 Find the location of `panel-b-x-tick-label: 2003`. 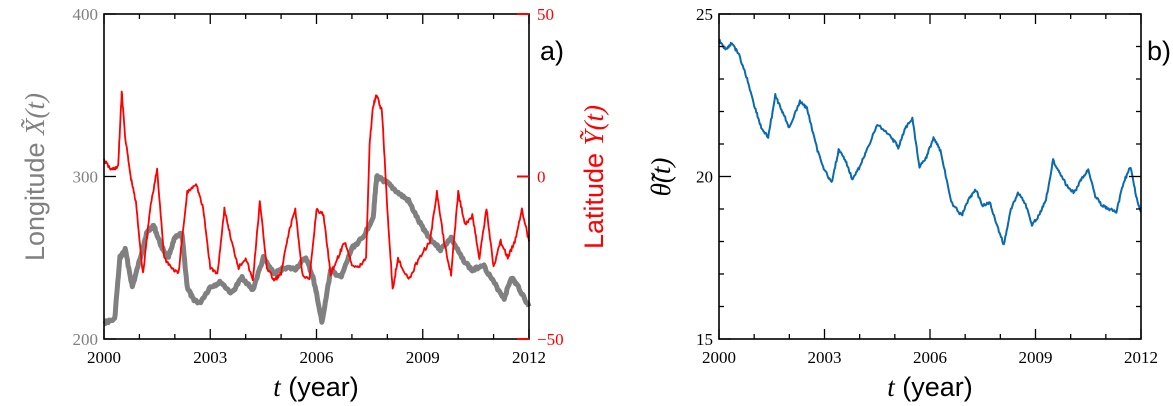

panel-b-x-tick-label: 2003 is located at coordinates (825, 357).